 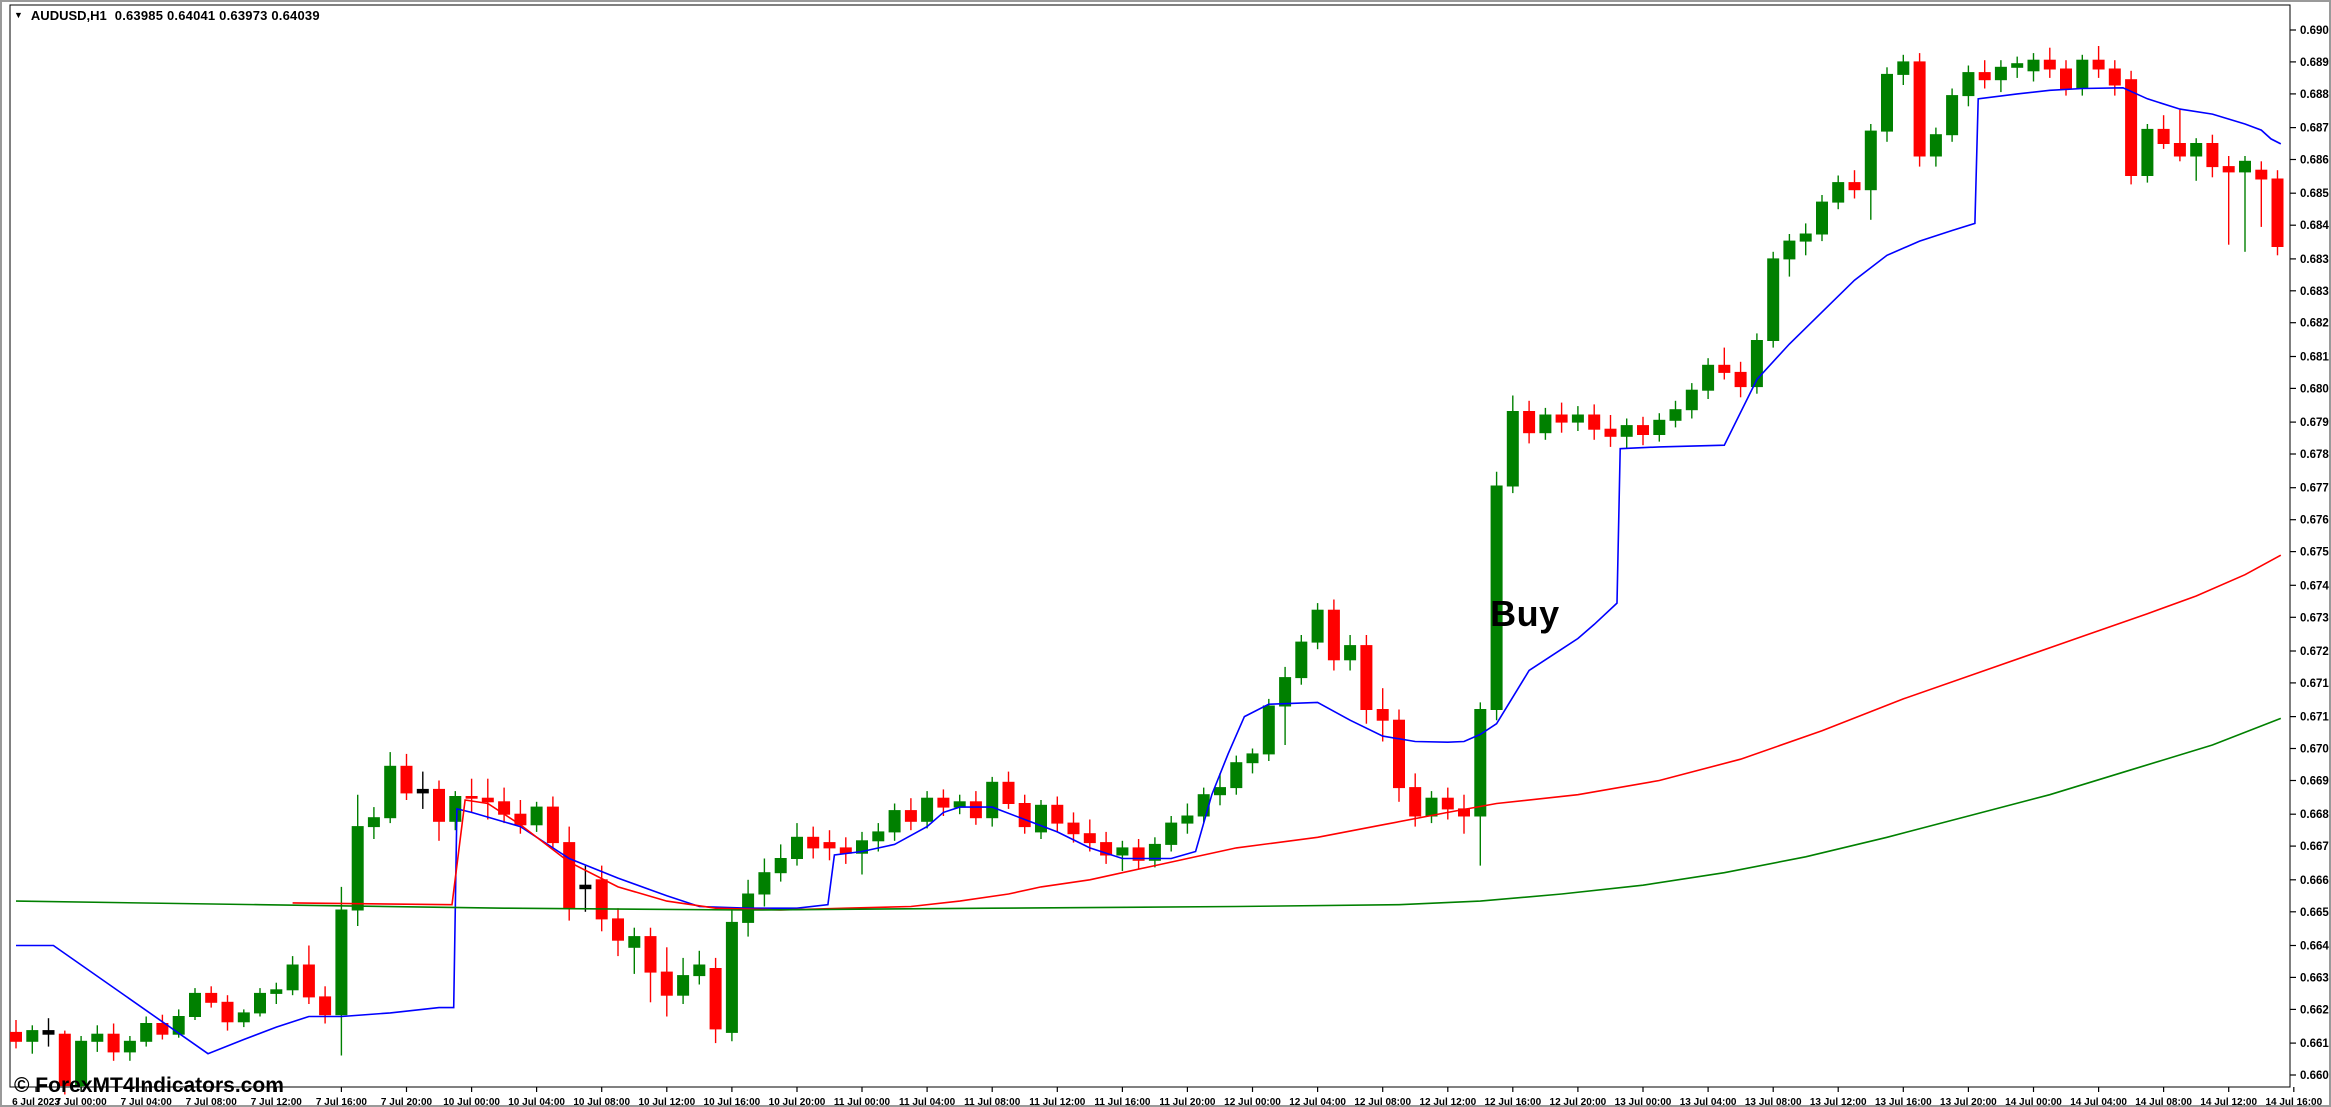 What do you see at coordinates (927, 1102) in the screenshot?
I see `time-axis-label: 11 Jul 04:00` at bounding box center [927, 1102].